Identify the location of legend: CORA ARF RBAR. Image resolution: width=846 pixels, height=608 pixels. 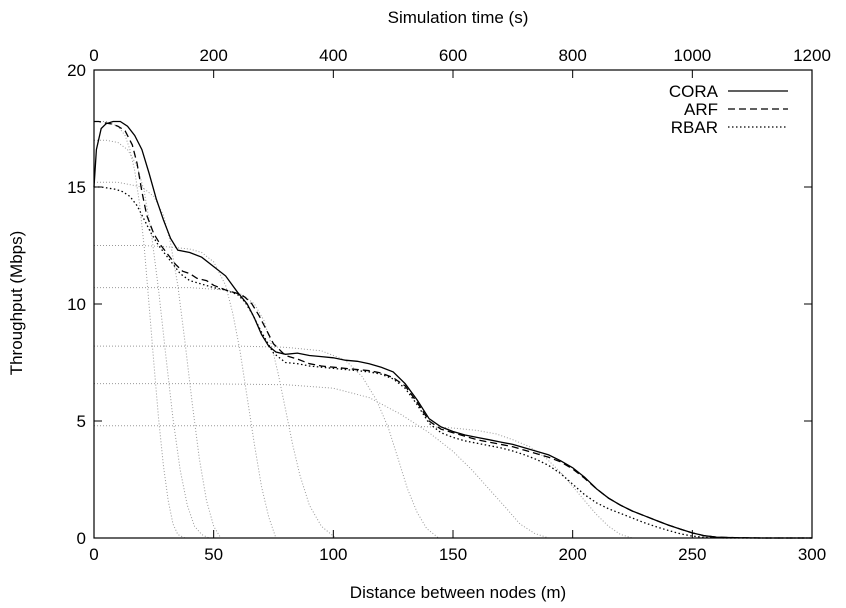
(728, 109).